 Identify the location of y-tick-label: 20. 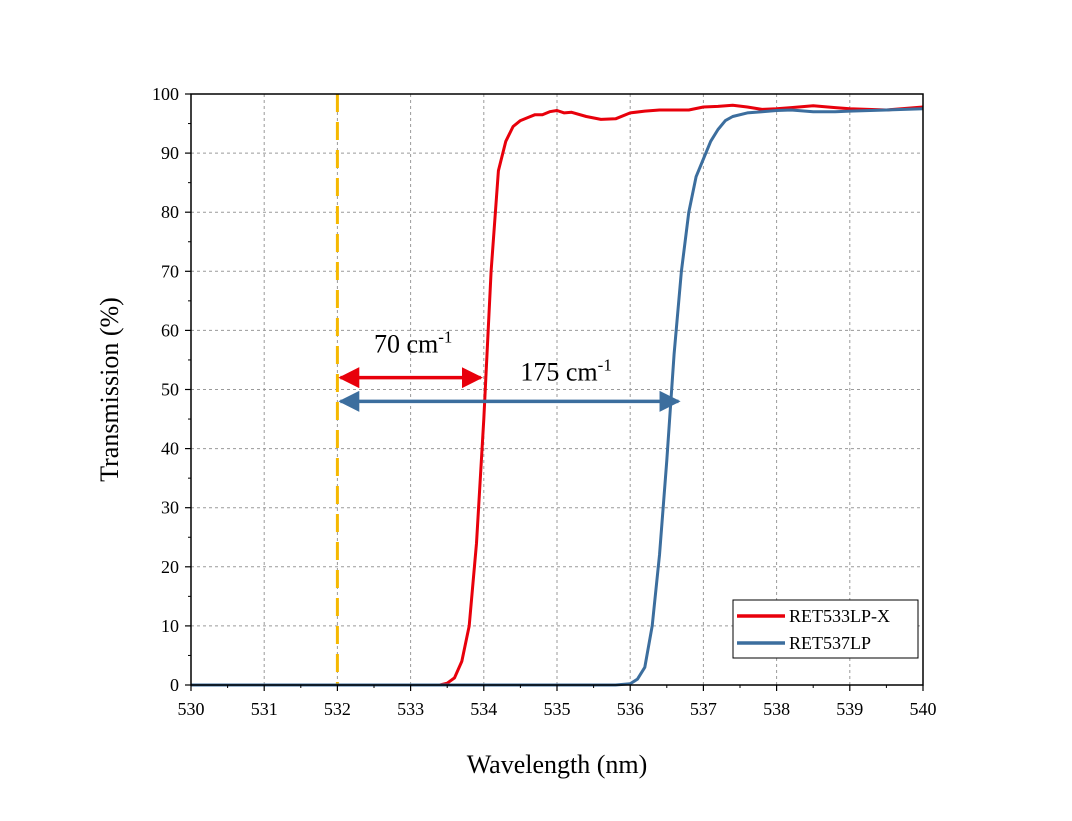
(170, 567).